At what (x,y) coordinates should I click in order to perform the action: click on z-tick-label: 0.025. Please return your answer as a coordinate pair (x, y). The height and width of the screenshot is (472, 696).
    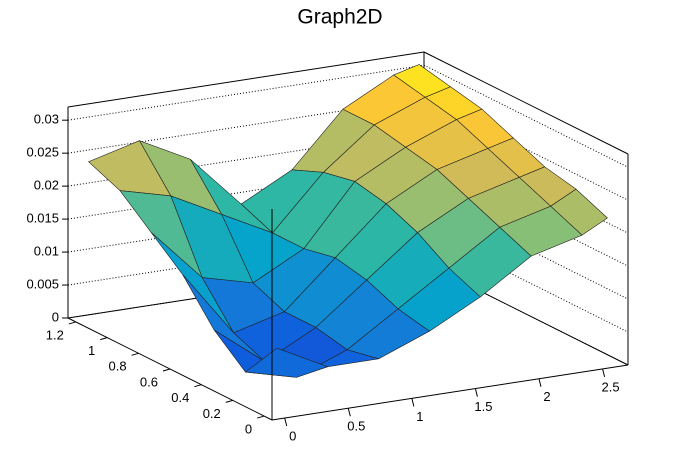
    Looking at the image, I should click on (42, 152).